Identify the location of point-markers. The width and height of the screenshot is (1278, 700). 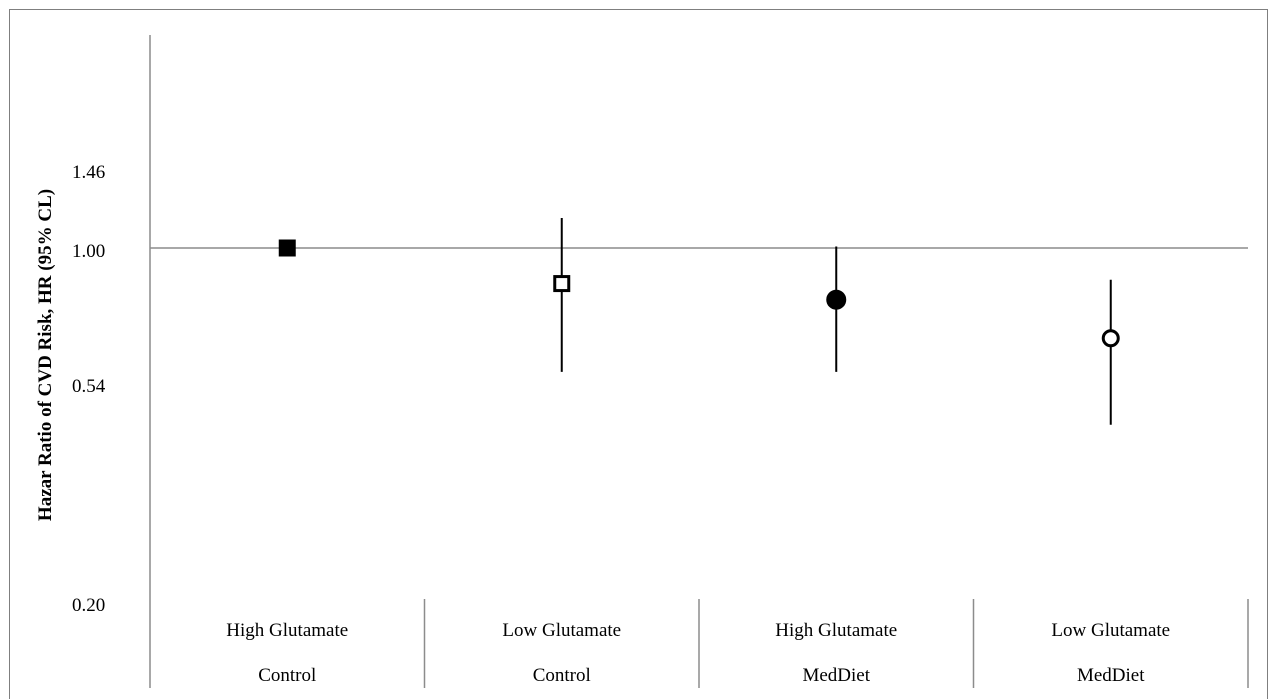
(699, 293).